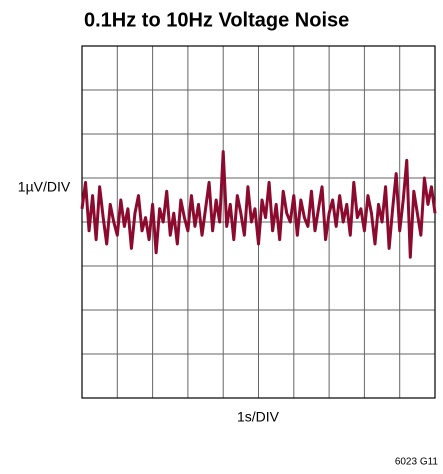 Image resolution: width=443 pixels, height=474 pixels. What do you see at coordinates (258, 417) in the screenshot?
I see `x-axis-label: 1s/DIV` at bounding box center [258, 417].